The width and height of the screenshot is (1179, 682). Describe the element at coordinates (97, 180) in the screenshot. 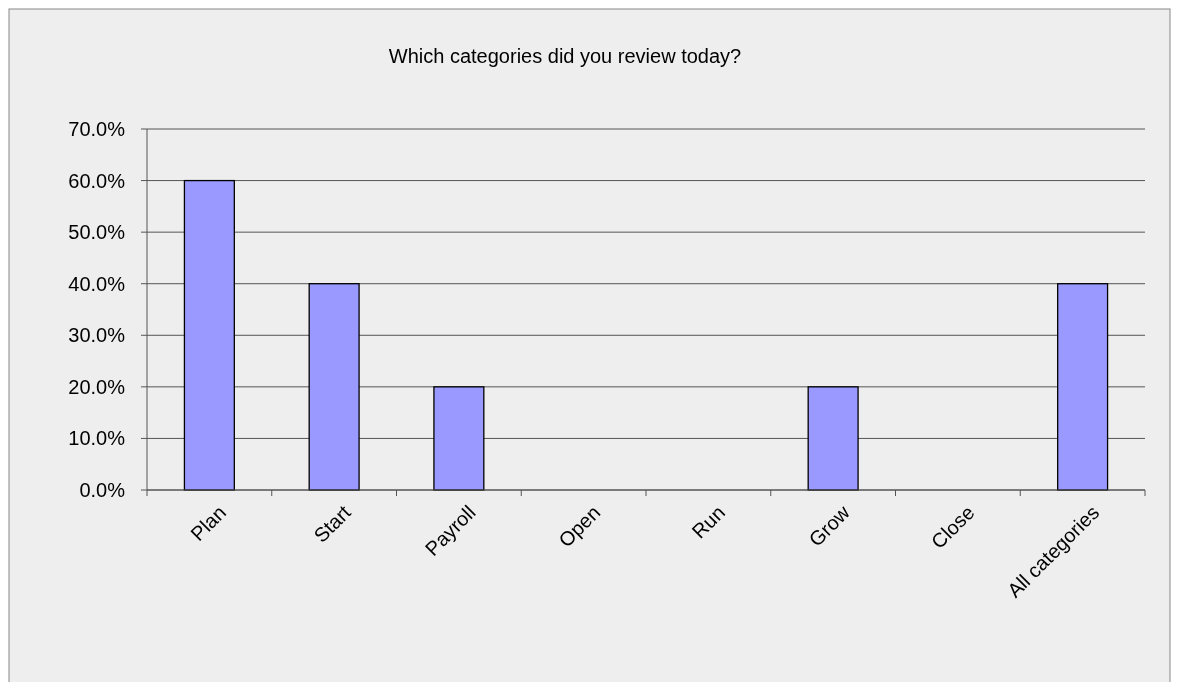

I see `y-tick-label: 60.0%` at that location.